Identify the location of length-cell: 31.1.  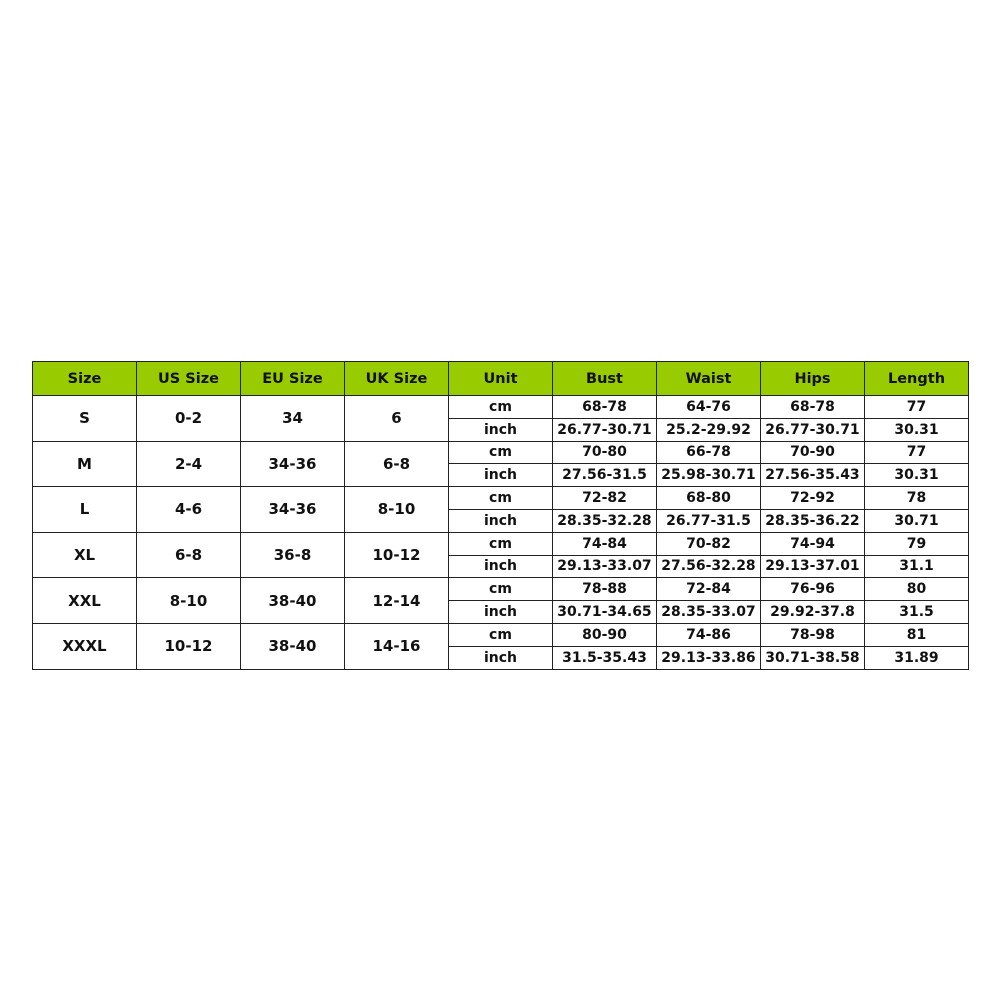
(916, 566).